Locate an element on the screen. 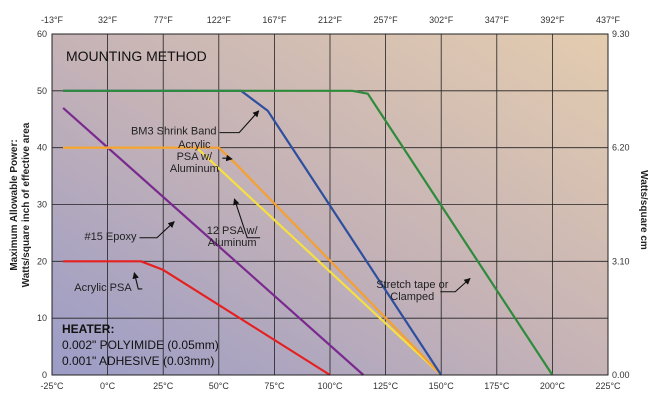 The image size is (648, 398). heater-line-1: 0.002" POLYIMIDE (0.05mm) is located at coordinates (140, 345).